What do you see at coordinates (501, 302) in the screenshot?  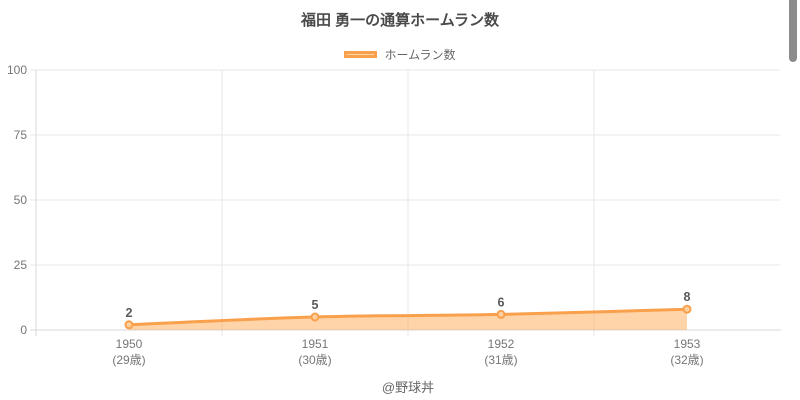 I see `value-label: 6` at bounding box center [501, 302].